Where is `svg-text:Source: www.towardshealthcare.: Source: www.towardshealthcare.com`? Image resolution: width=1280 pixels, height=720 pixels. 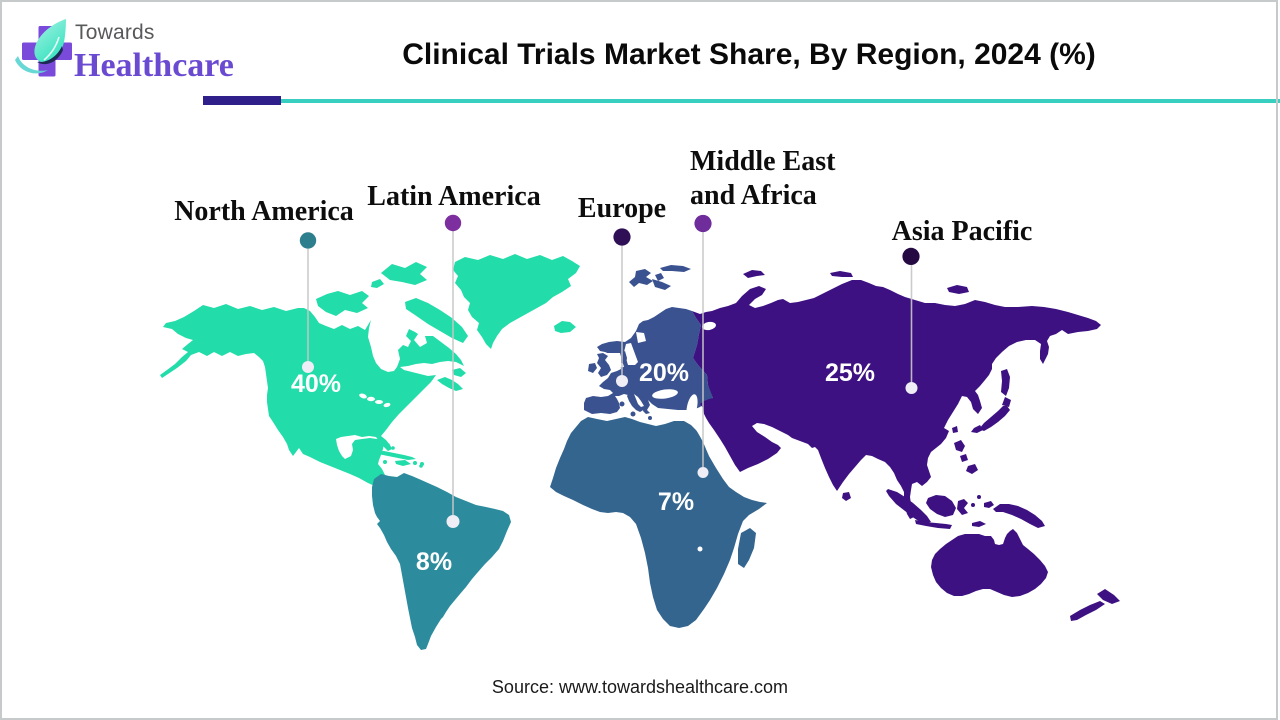
svg-text:Source: www.towardshealthcare.: Source: www.towardshealthcare.com is located at coordinates (640, 687).